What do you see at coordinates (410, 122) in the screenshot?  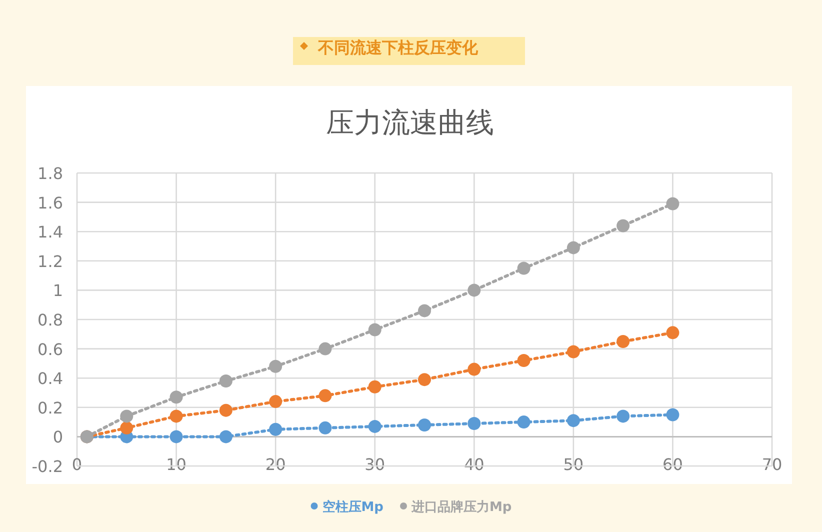 I see `chart-subtitle: 压力流速曲线` at bounding box center [410, 122].